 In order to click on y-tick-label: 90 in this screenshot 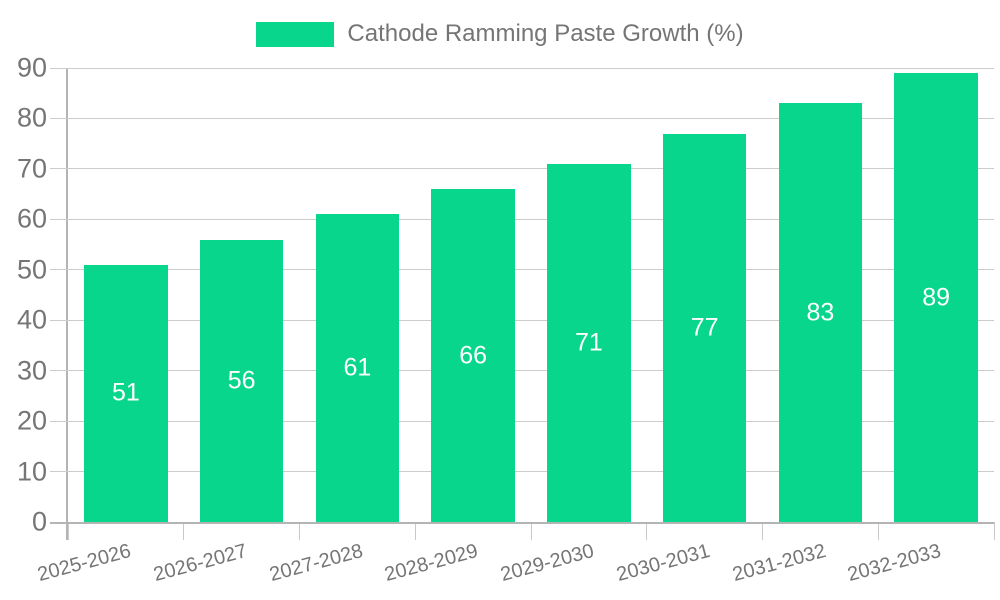, I will do `click(31, 67)`.